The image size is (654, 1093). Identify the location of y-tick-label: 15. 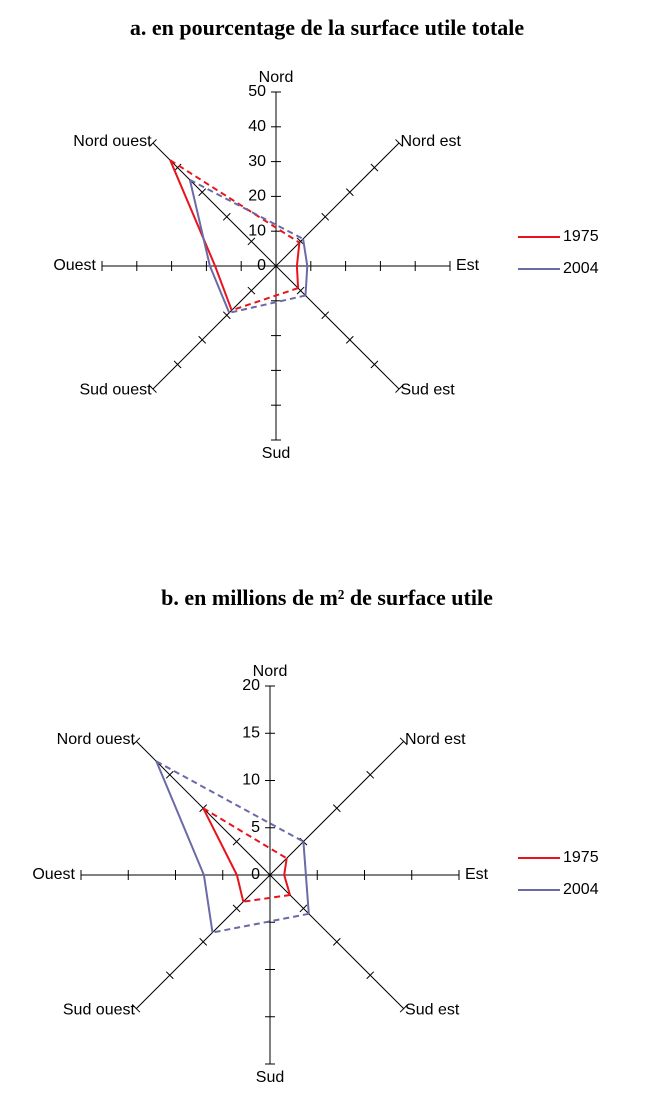
(251, 732).